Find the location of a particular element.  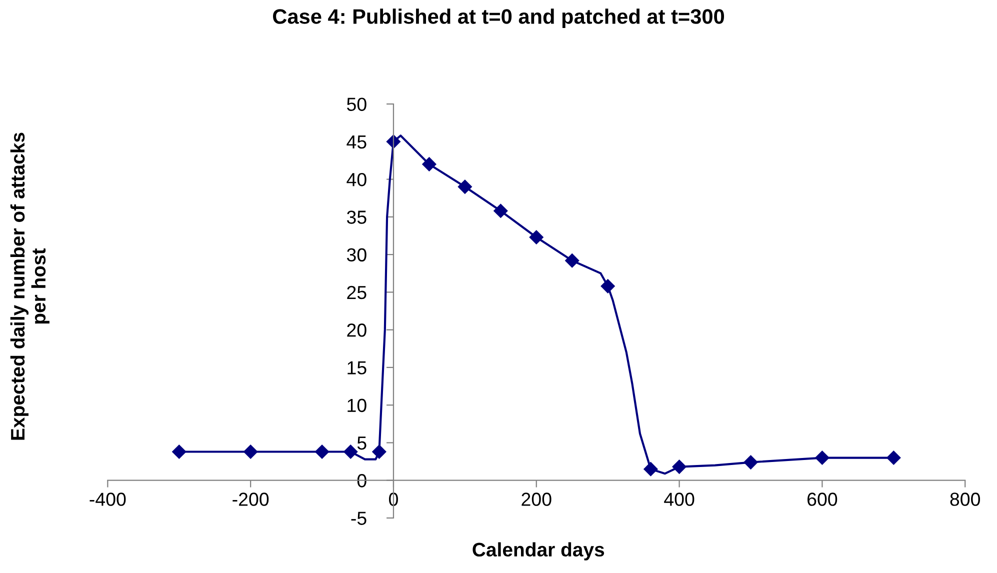

y-tick-label: 40 is located at coordinates (356, 179).